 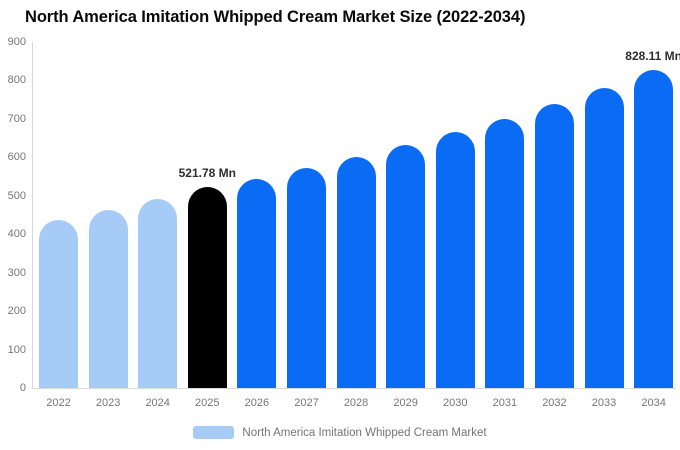 What do you see at coordinates (157, 403) in the screenshot?
I see `x-tick-2024: 2024` at bounding box center [157, 403].